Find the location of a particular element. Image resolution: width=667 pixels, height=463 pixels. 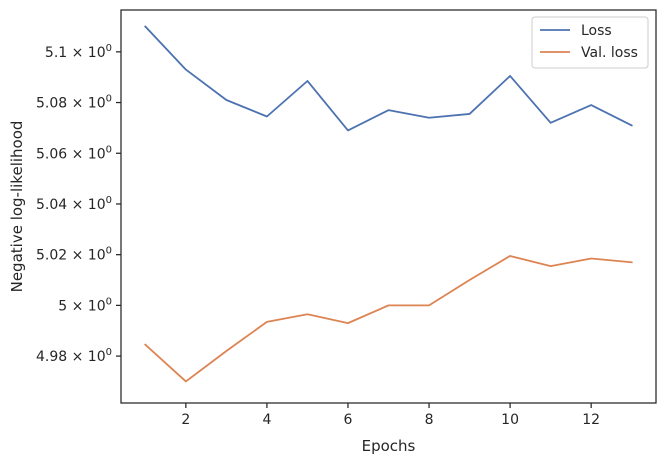

legend-label-0: Loss is located at coordinates (596, 31).